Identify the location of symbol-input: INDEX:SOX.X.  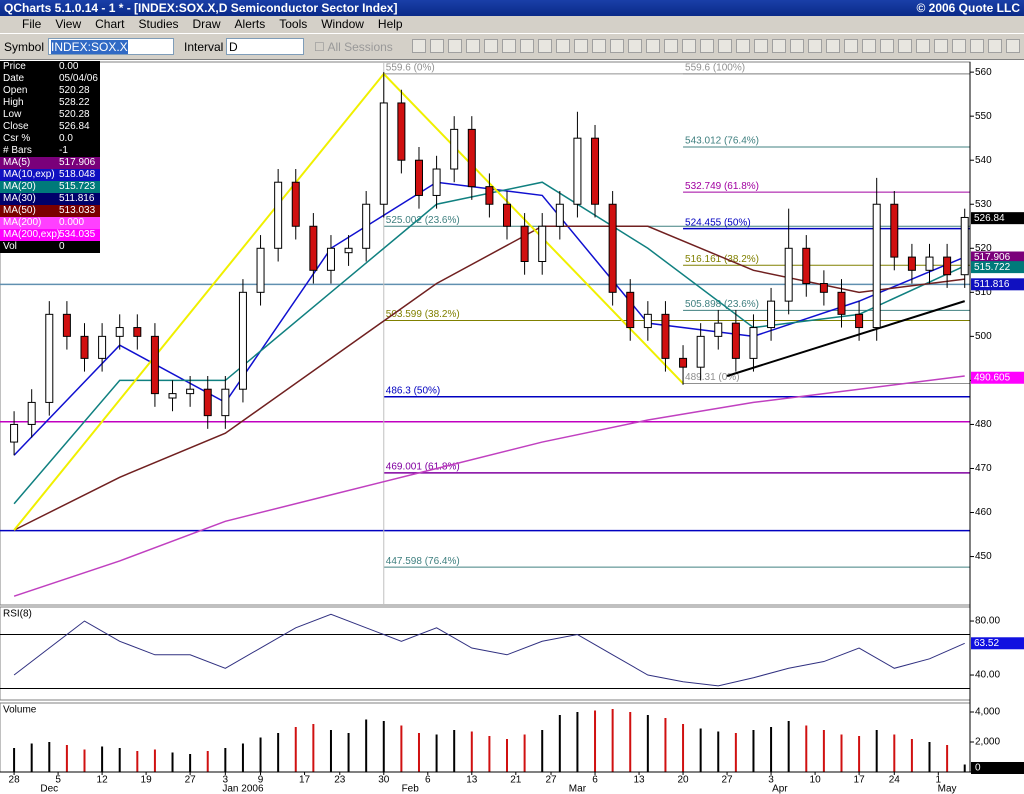
(111, 46).